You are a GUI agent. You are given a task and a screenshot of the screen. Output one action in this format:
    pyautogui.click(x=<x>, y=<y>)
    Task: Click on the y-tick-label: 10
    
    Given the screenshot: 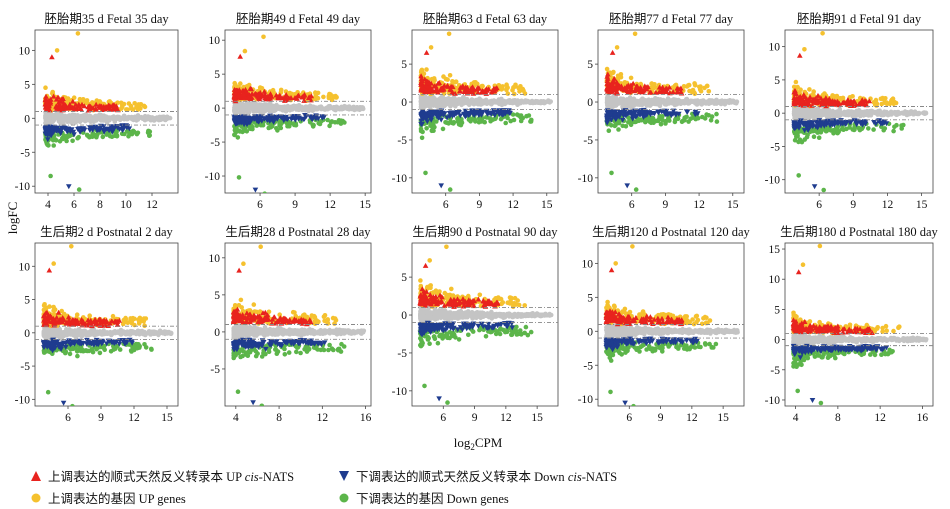 What is the action you would take?
    pyautogui.click(x=775, y=48)
    